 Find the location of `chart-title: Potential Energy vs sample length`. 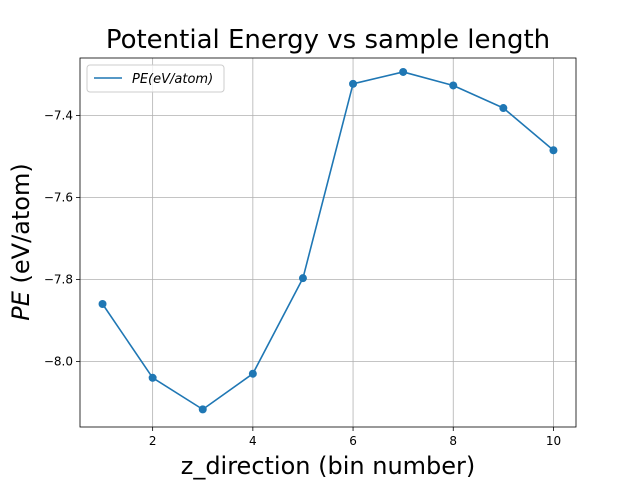

chart-title: Potential Energy vs sample length is located at coordinates (328, 40).